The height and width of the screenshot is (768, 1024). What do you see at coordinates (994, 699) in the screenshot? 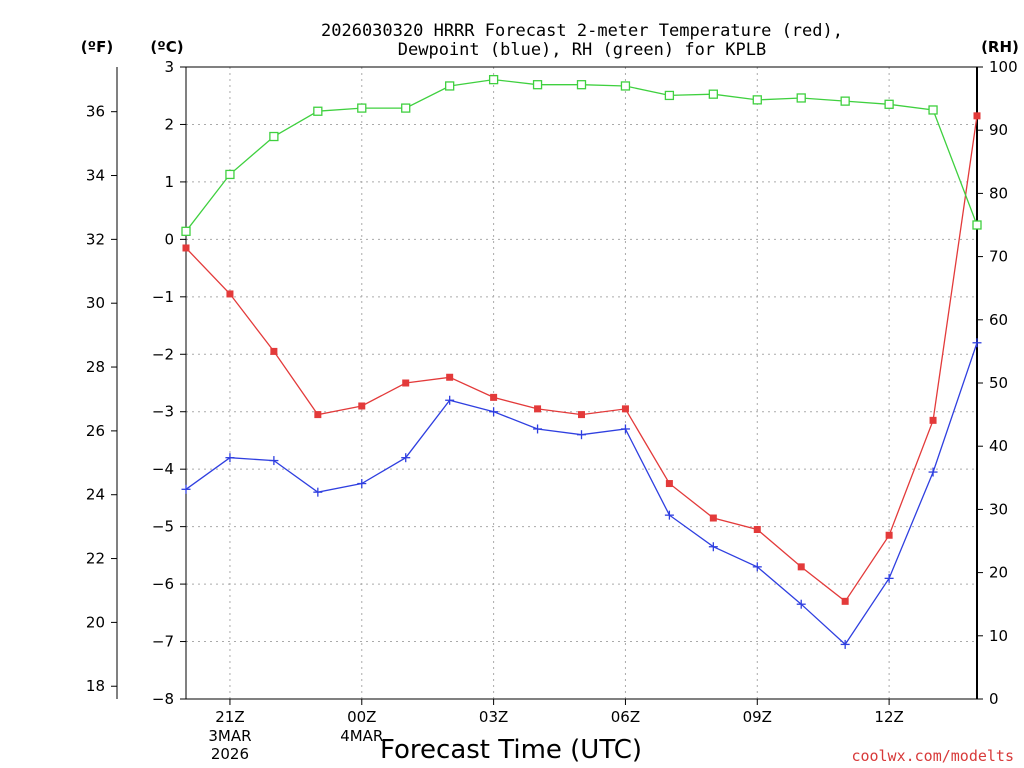
I see `rh-tick-label: 0` at bounding box center [994, 699].